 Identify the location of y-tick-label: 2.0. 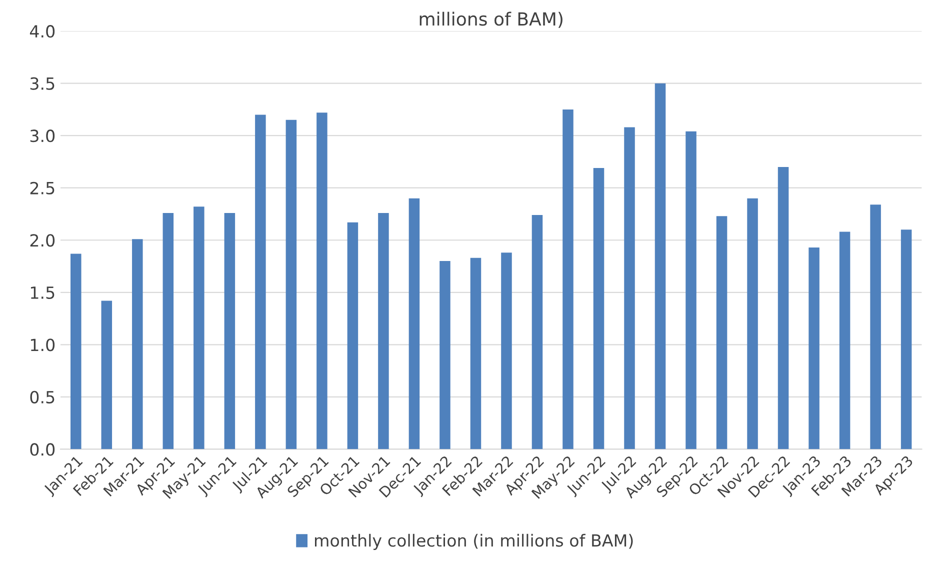
(42, 240).